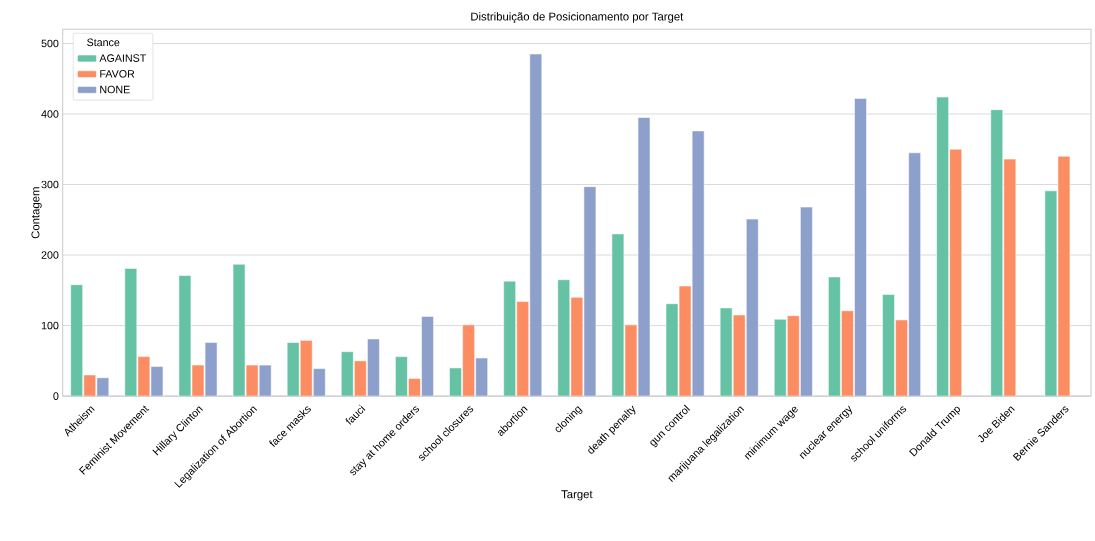 This screenshot has width=1095, height=541. I want to click on legend-label: AGAINST, so click(123, 58).